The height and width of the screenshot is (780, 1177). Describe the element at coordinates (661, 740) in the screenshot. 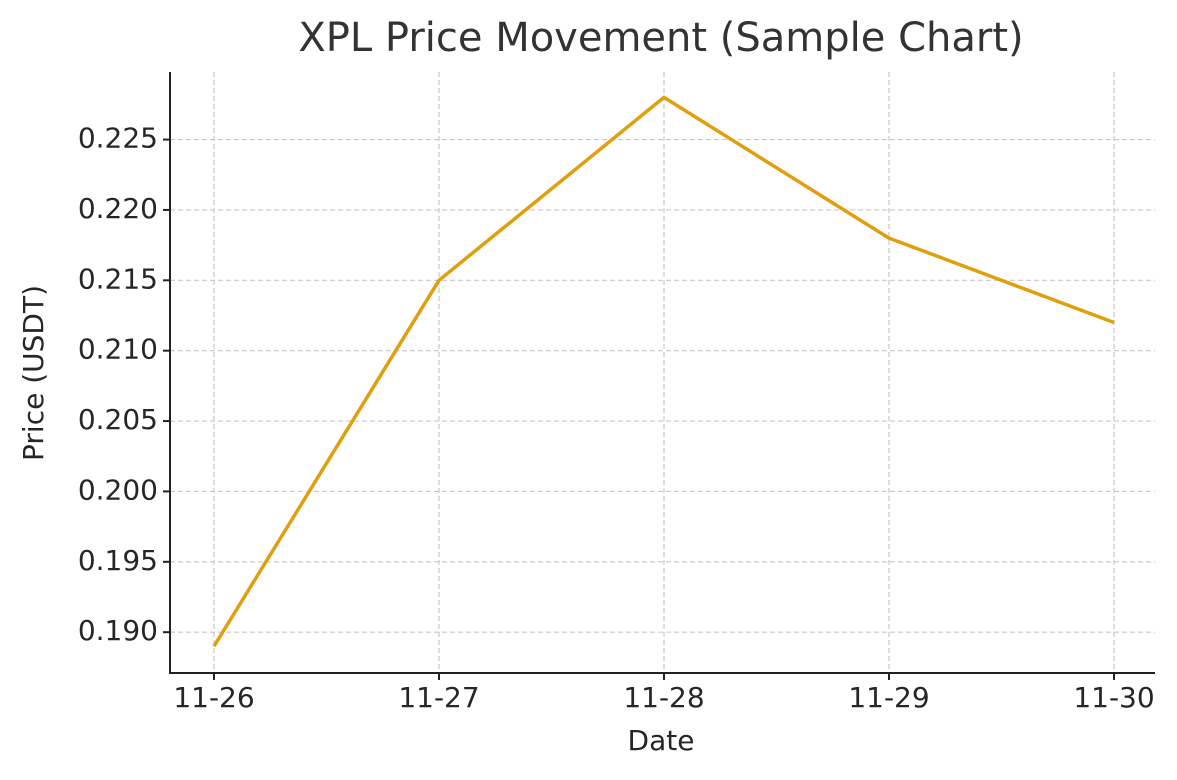

I see `x-axis-label: Date` at that location.